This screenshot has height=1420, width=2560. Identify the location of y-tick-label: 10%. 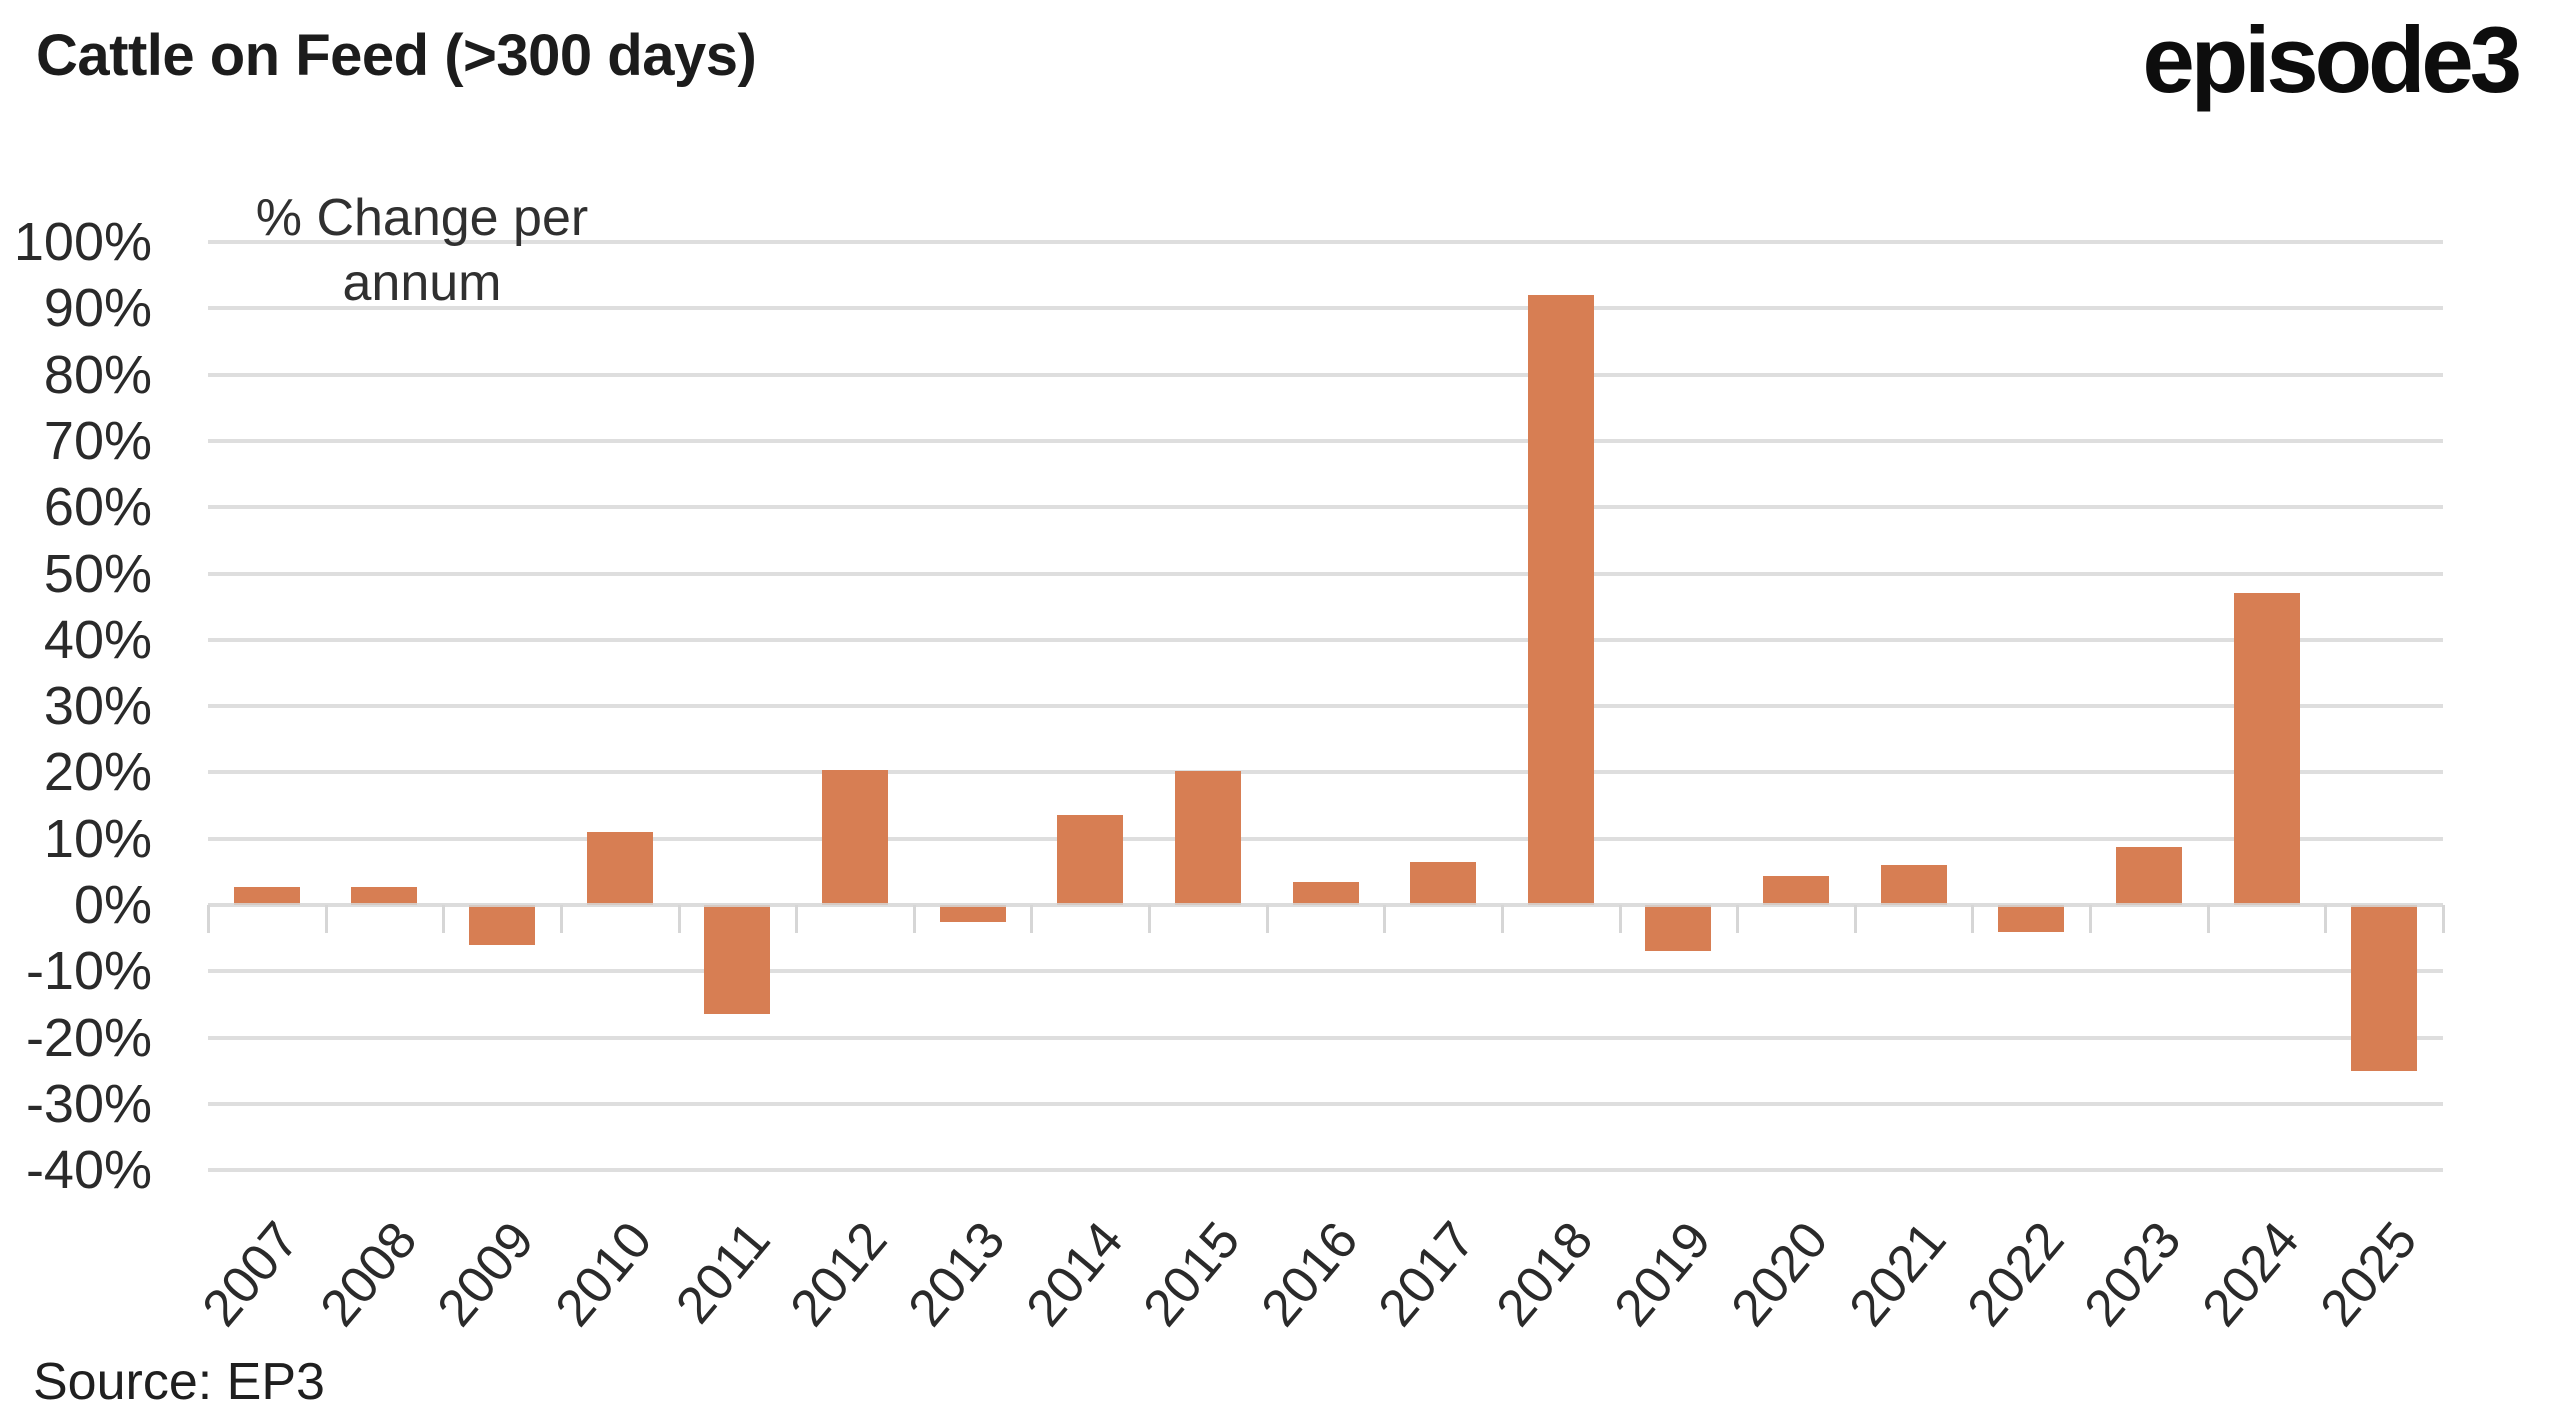
(97, 838).